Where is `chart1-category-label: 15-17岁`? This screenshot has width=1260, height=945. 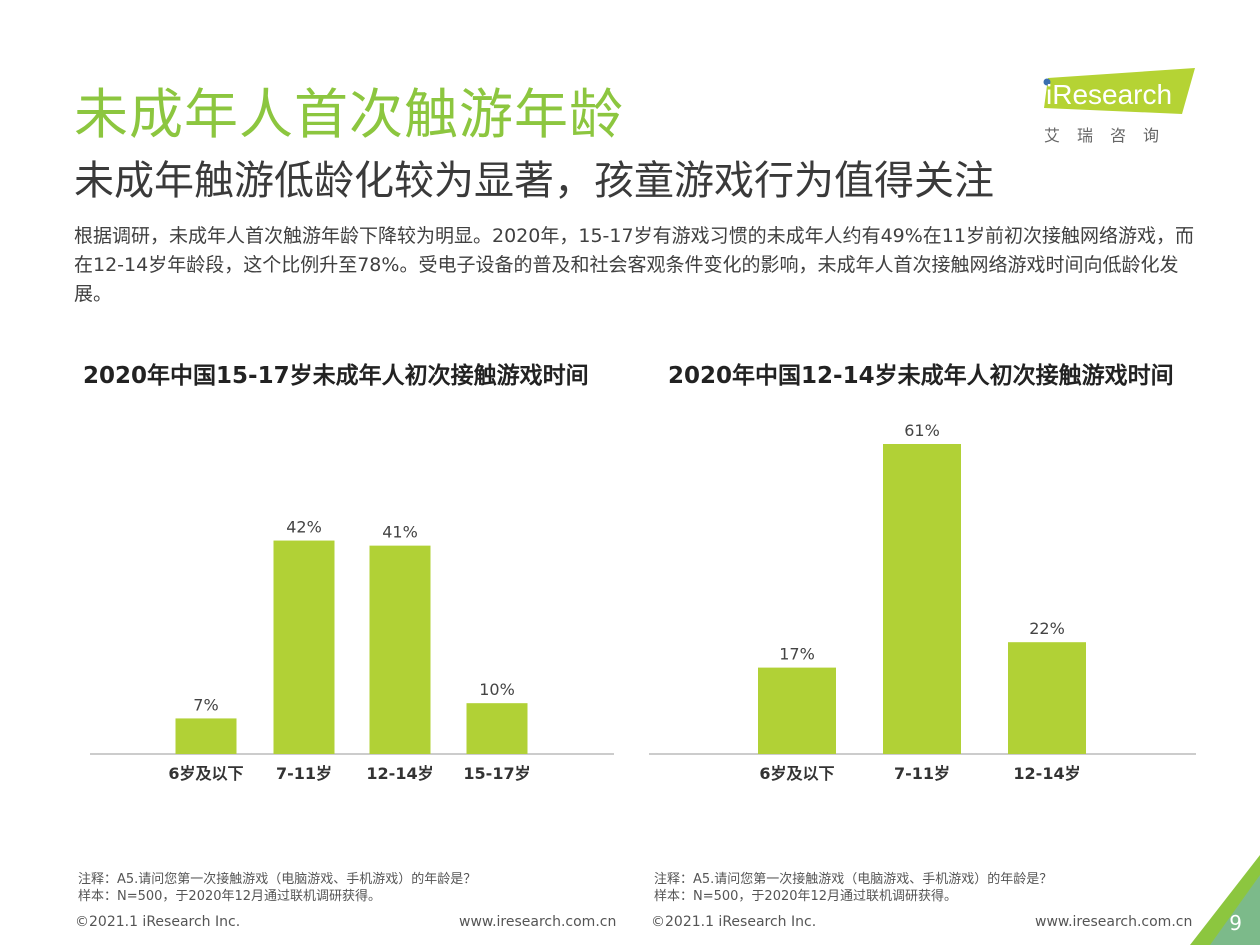
chart1-category-label: 15-17岁 is located at coordinates (496, 773).